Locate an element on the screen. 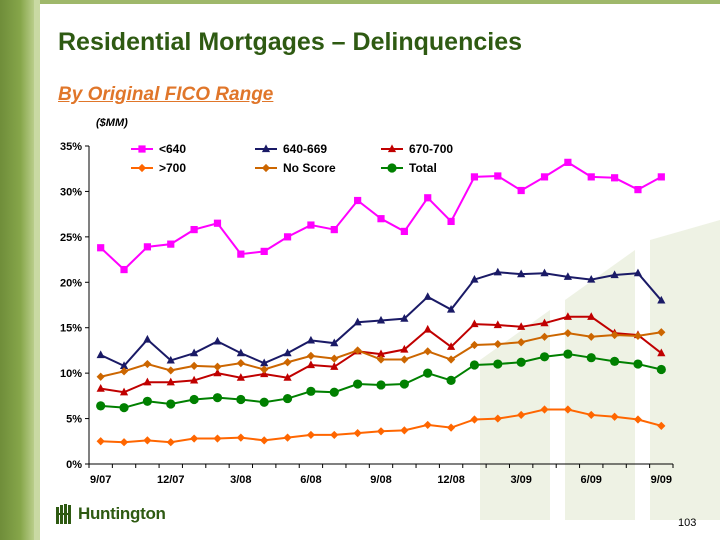 The image size is (720, 540). y-tick-label: 25% is located at coordinates (71, 238).